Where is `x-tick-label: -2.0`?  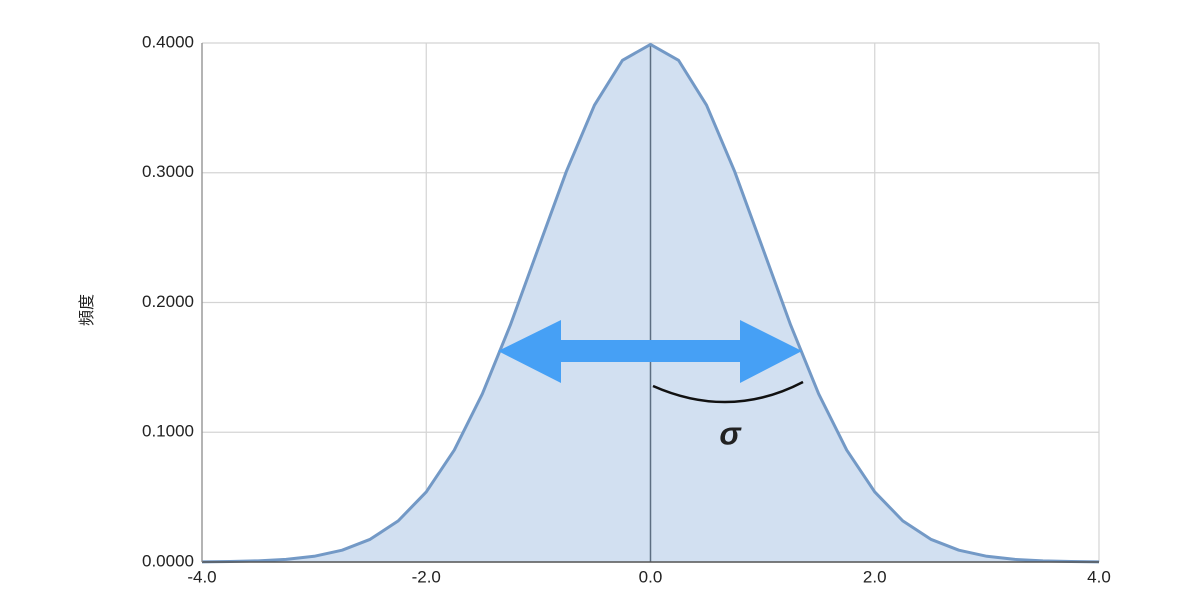
x-tick-label: -2.0 is located at coordinates (426, 576).